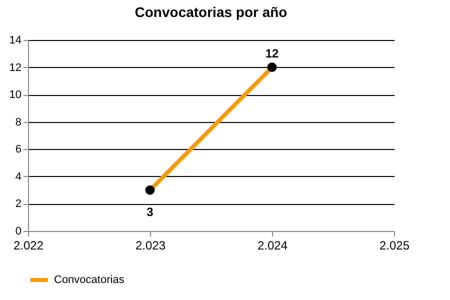 The height and width of the screenshot is (300, 450). Describe the element at coordinates (272, 245) in the screenshot. I see `x-tick-label: 2.024` at that location.